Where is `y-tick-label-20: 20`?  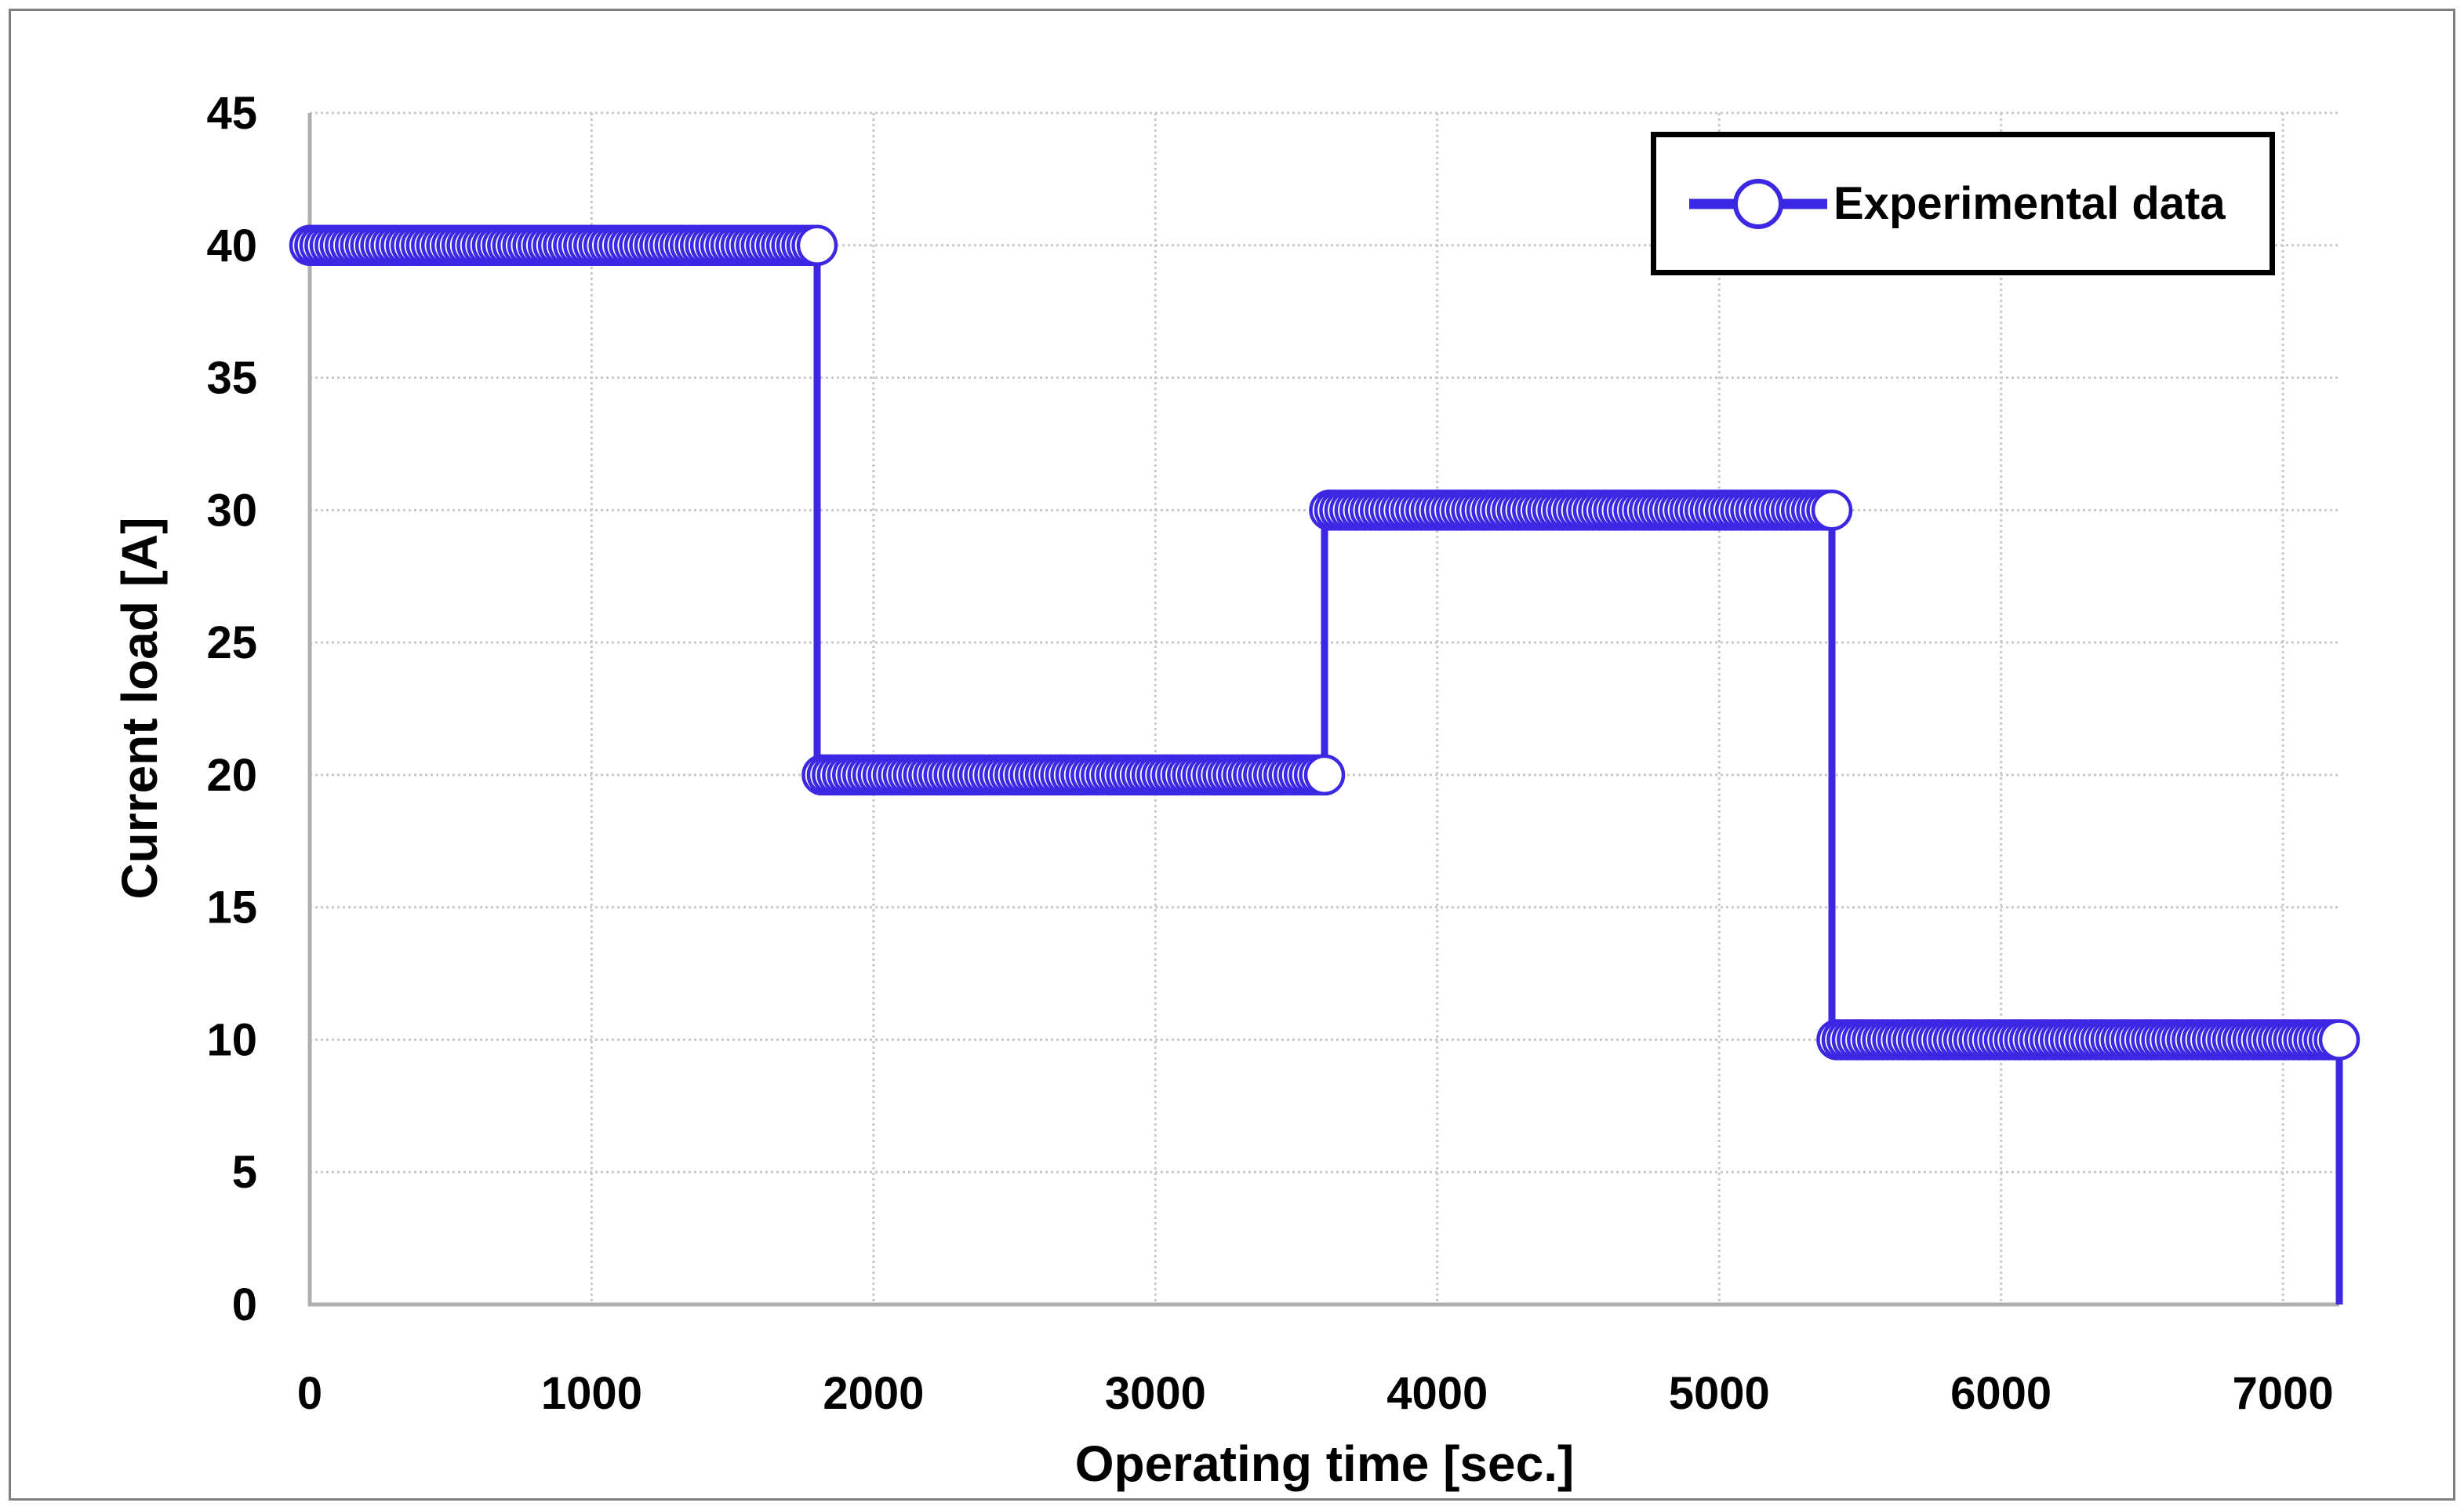 y-tick-label-20: 20 is located at coordinates (231, 775).